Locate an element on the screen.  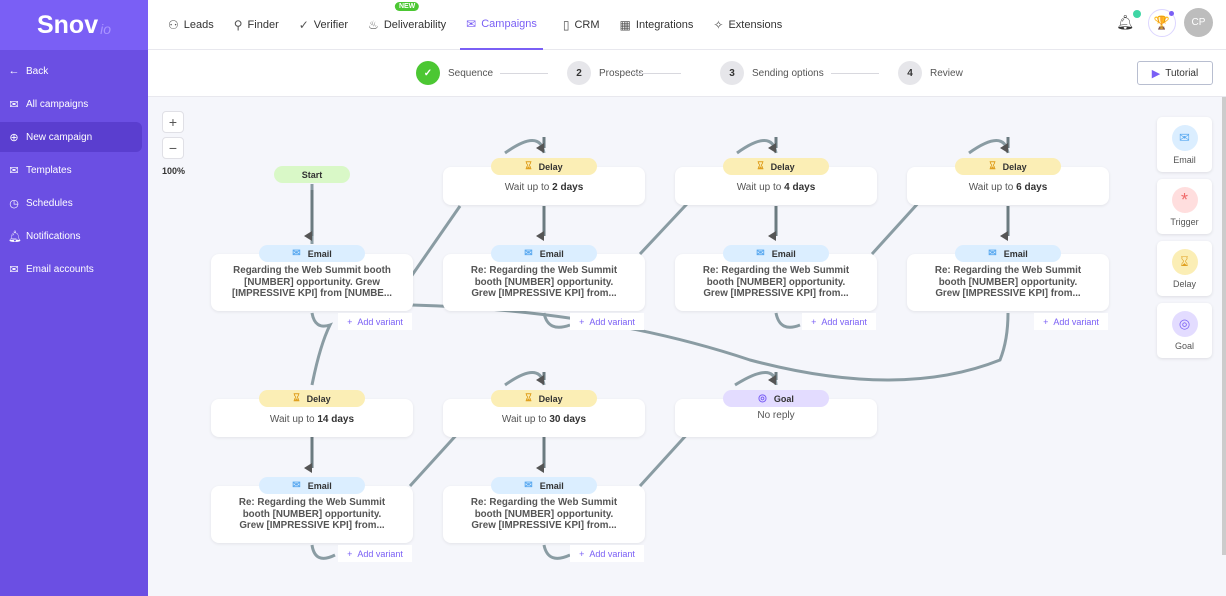
check-circle-icon: ✓ is located at coordinates (303, 25).